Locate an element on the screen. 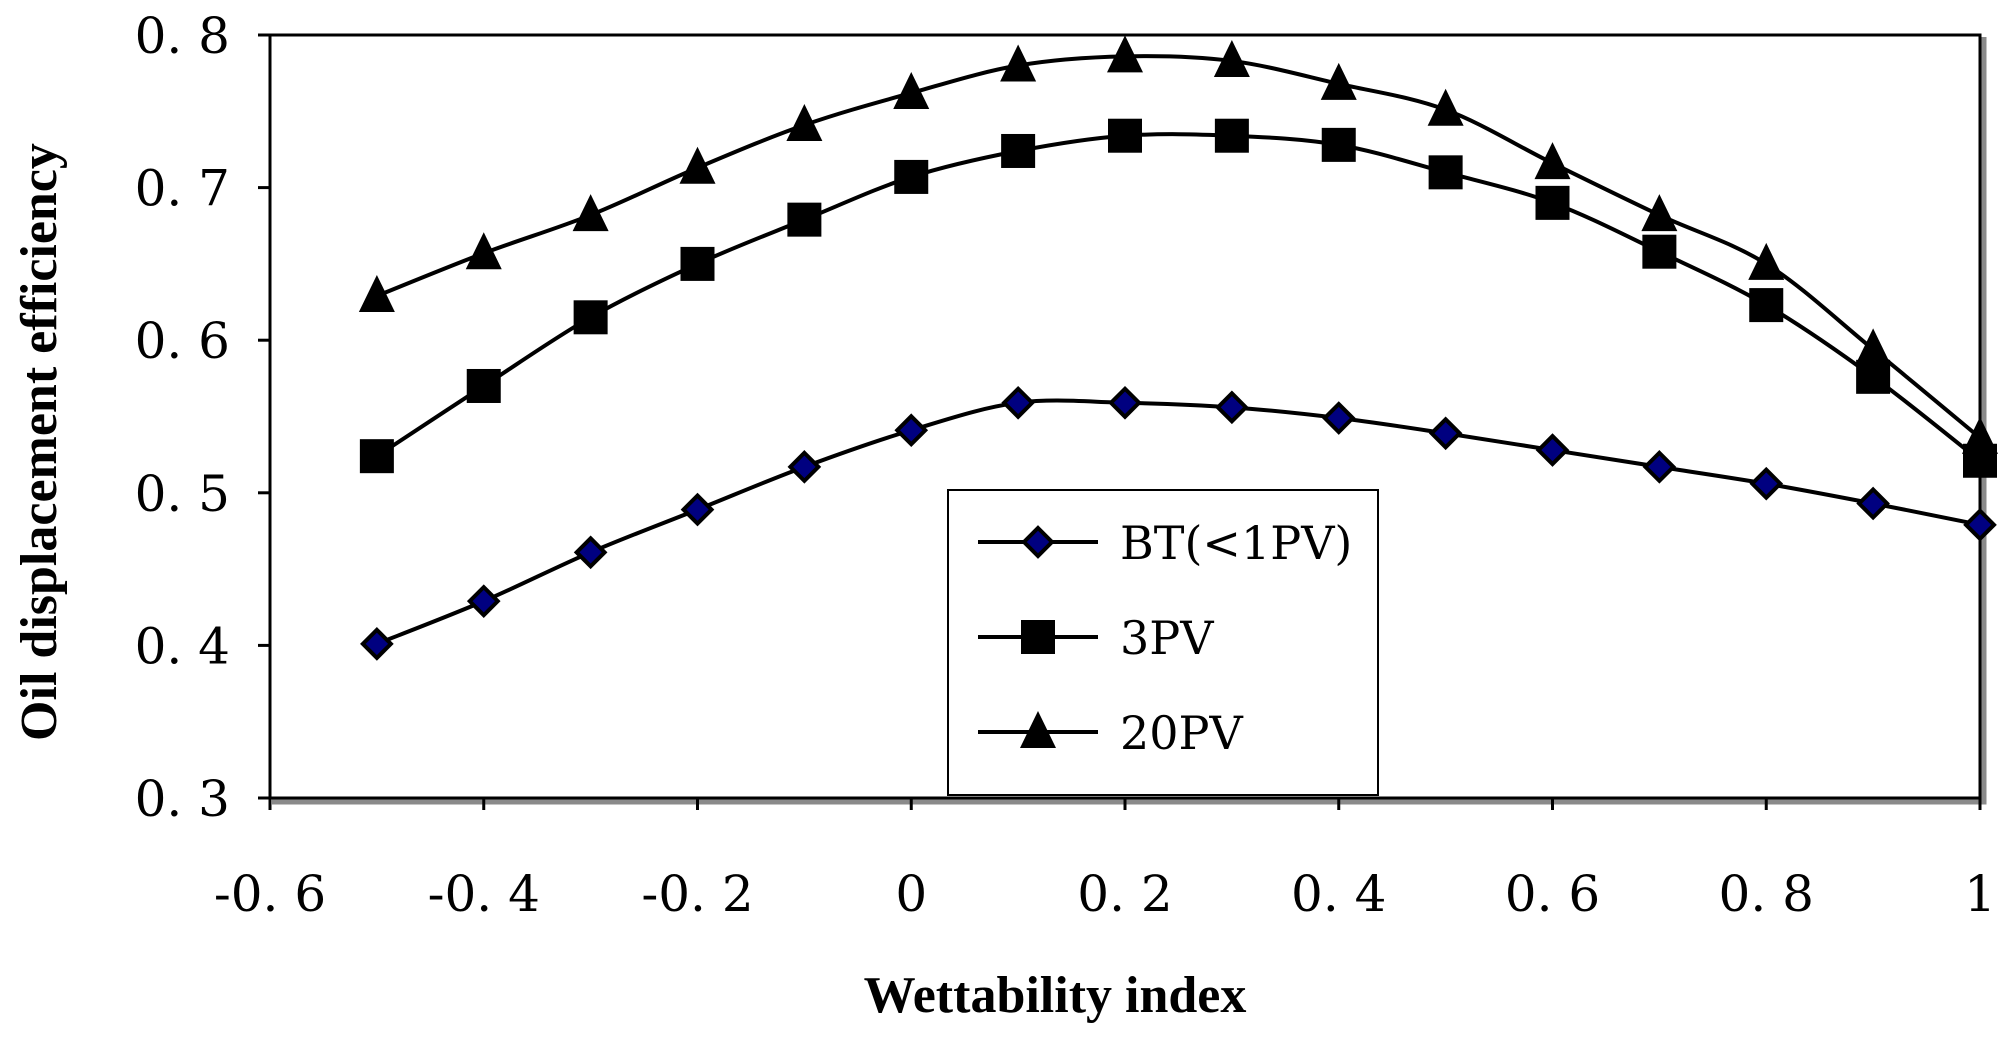  x-tick-label: 0. 2 is located at coordinates (1124, 894).